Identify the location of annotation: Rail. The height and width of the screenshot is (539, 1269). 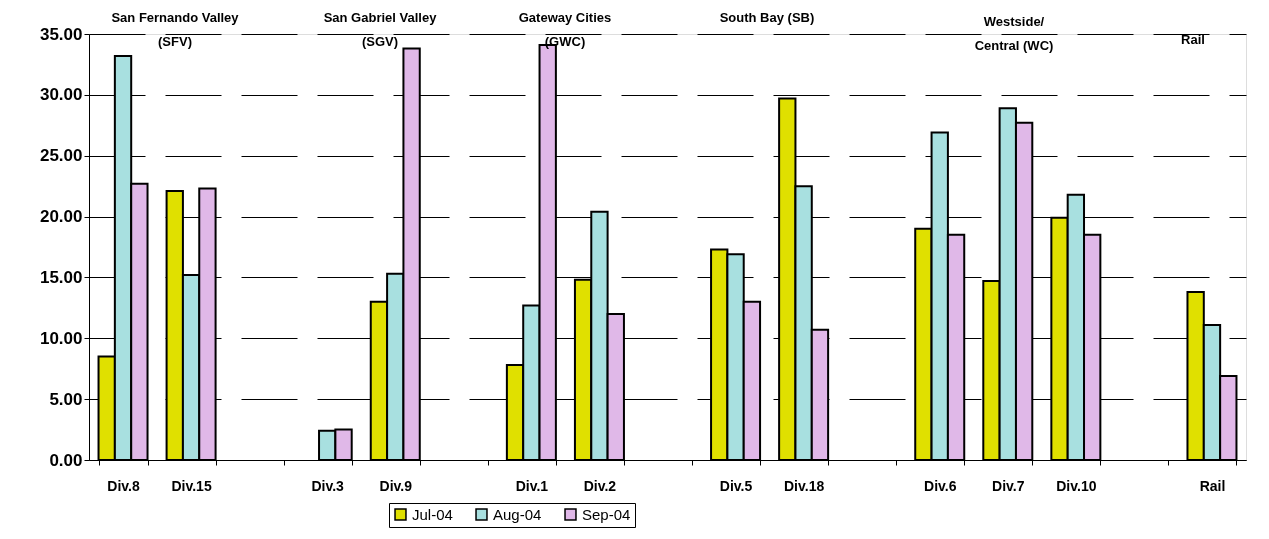
(1193, 39).